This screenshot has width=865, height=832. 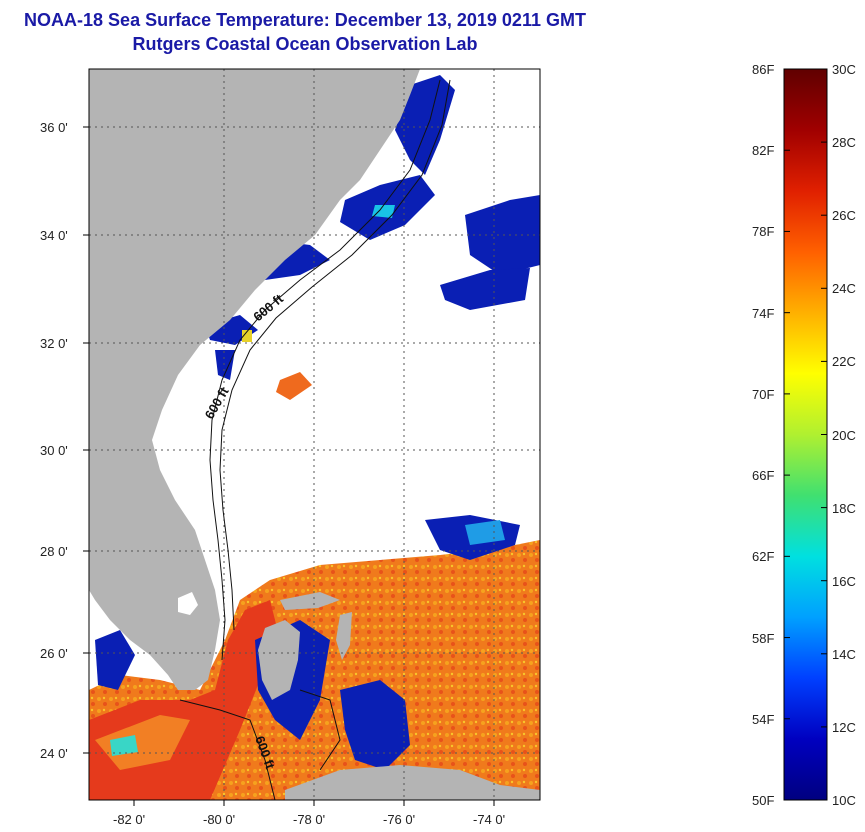 What do you see at coordinates (763, 69) in the screenshot?
I see `cb-label-86F: 86F` at bounding box center [763, 69].